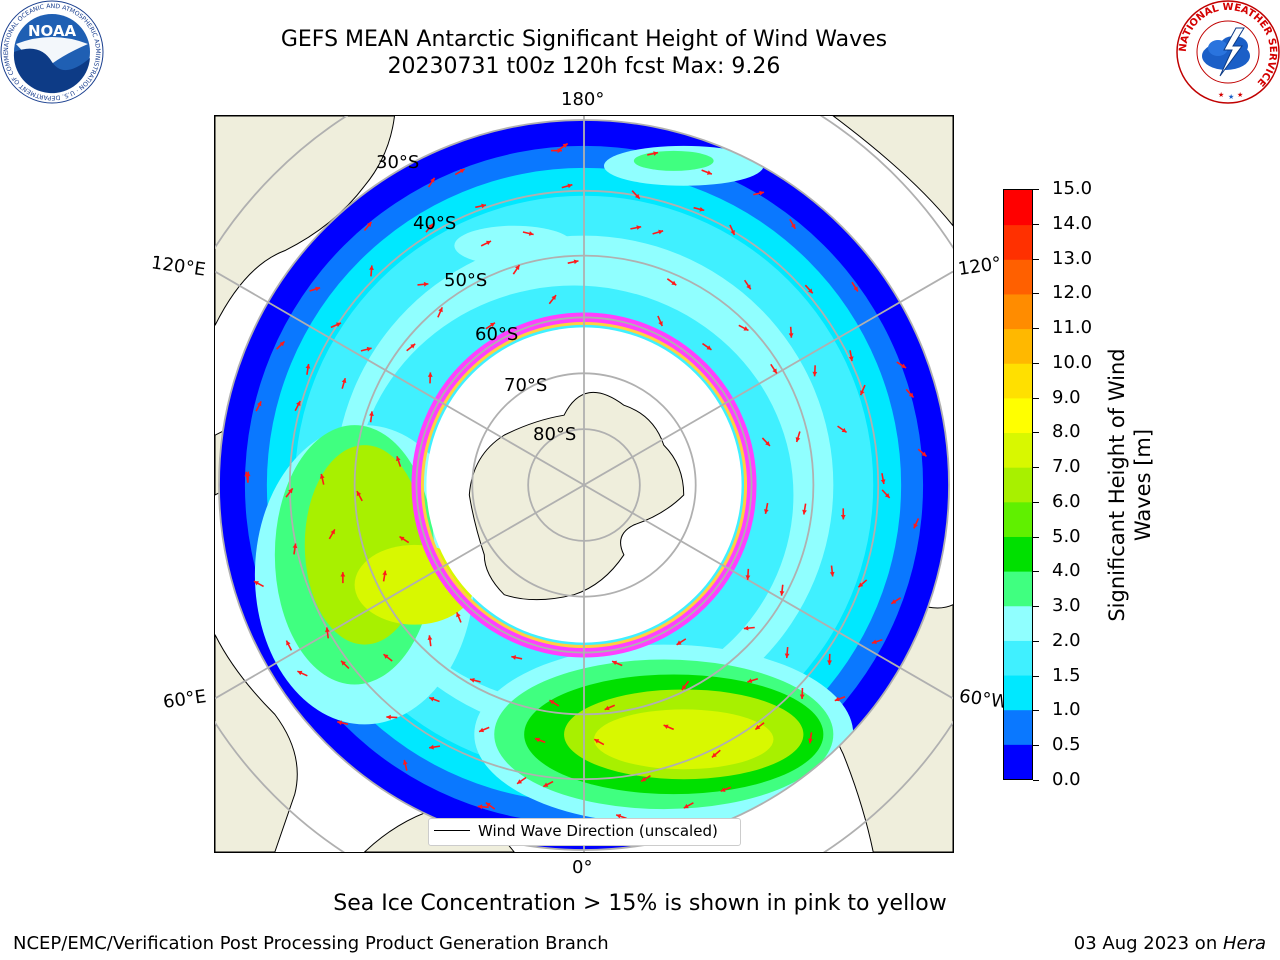  Describe the element at coordinates (1072, 293) in the screenshot. I see `colorbar-tick-label: 12.0` at that location.